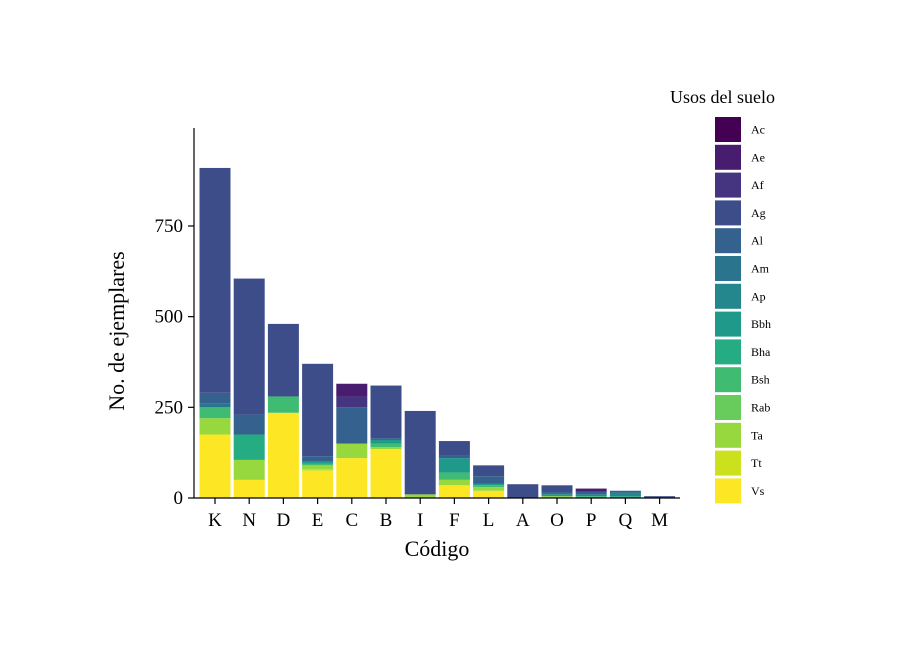 This screenshot has height=650, width=909. I want to click on bar-segment-F-Ag, so click(454, 448).